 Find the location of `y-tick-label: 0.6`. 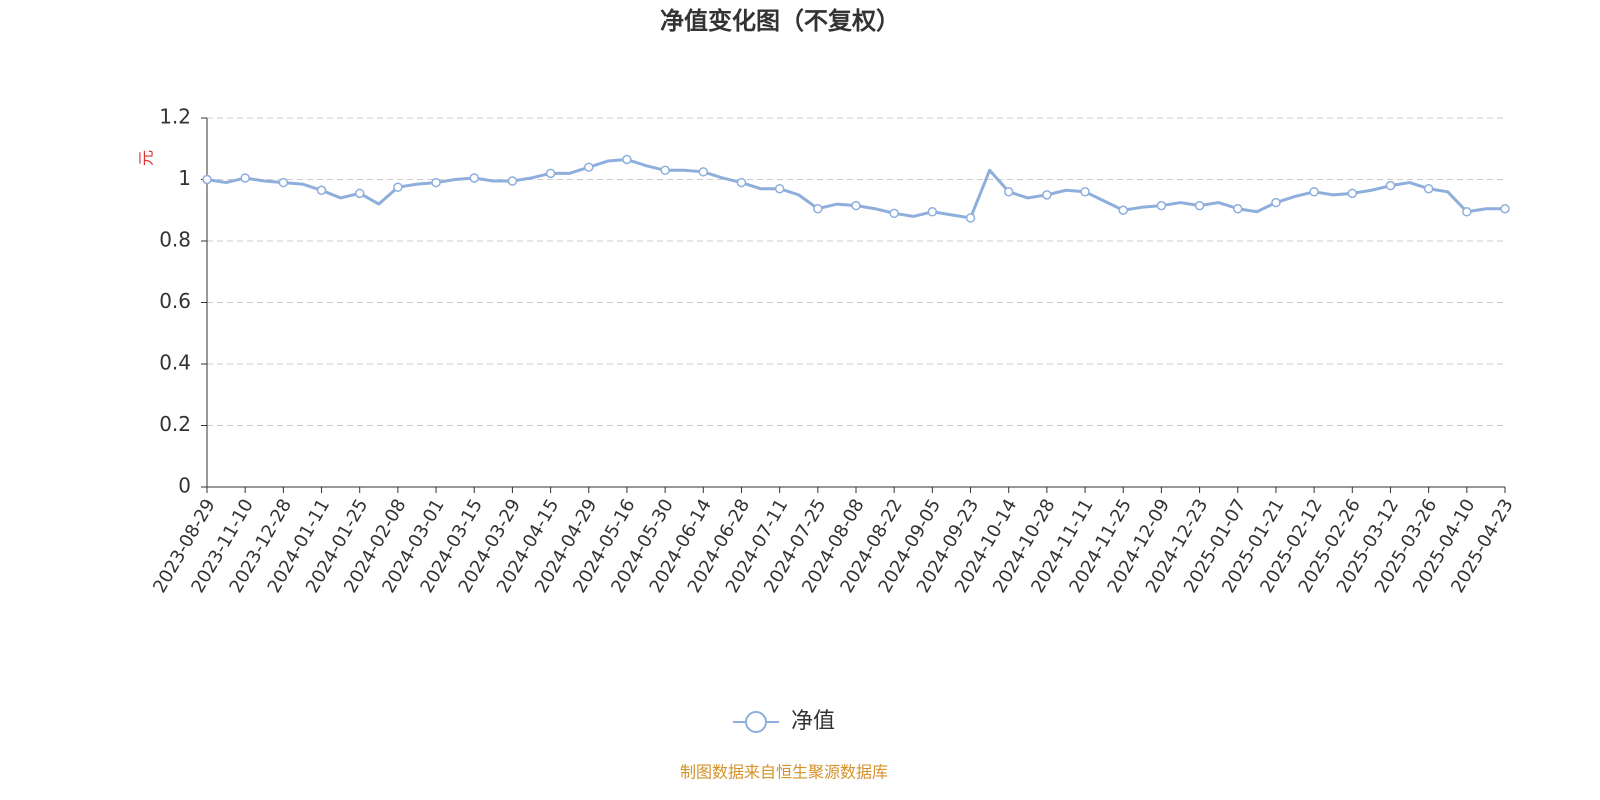

y-tick-label: 0.6 is located at coordinates (175, 301).